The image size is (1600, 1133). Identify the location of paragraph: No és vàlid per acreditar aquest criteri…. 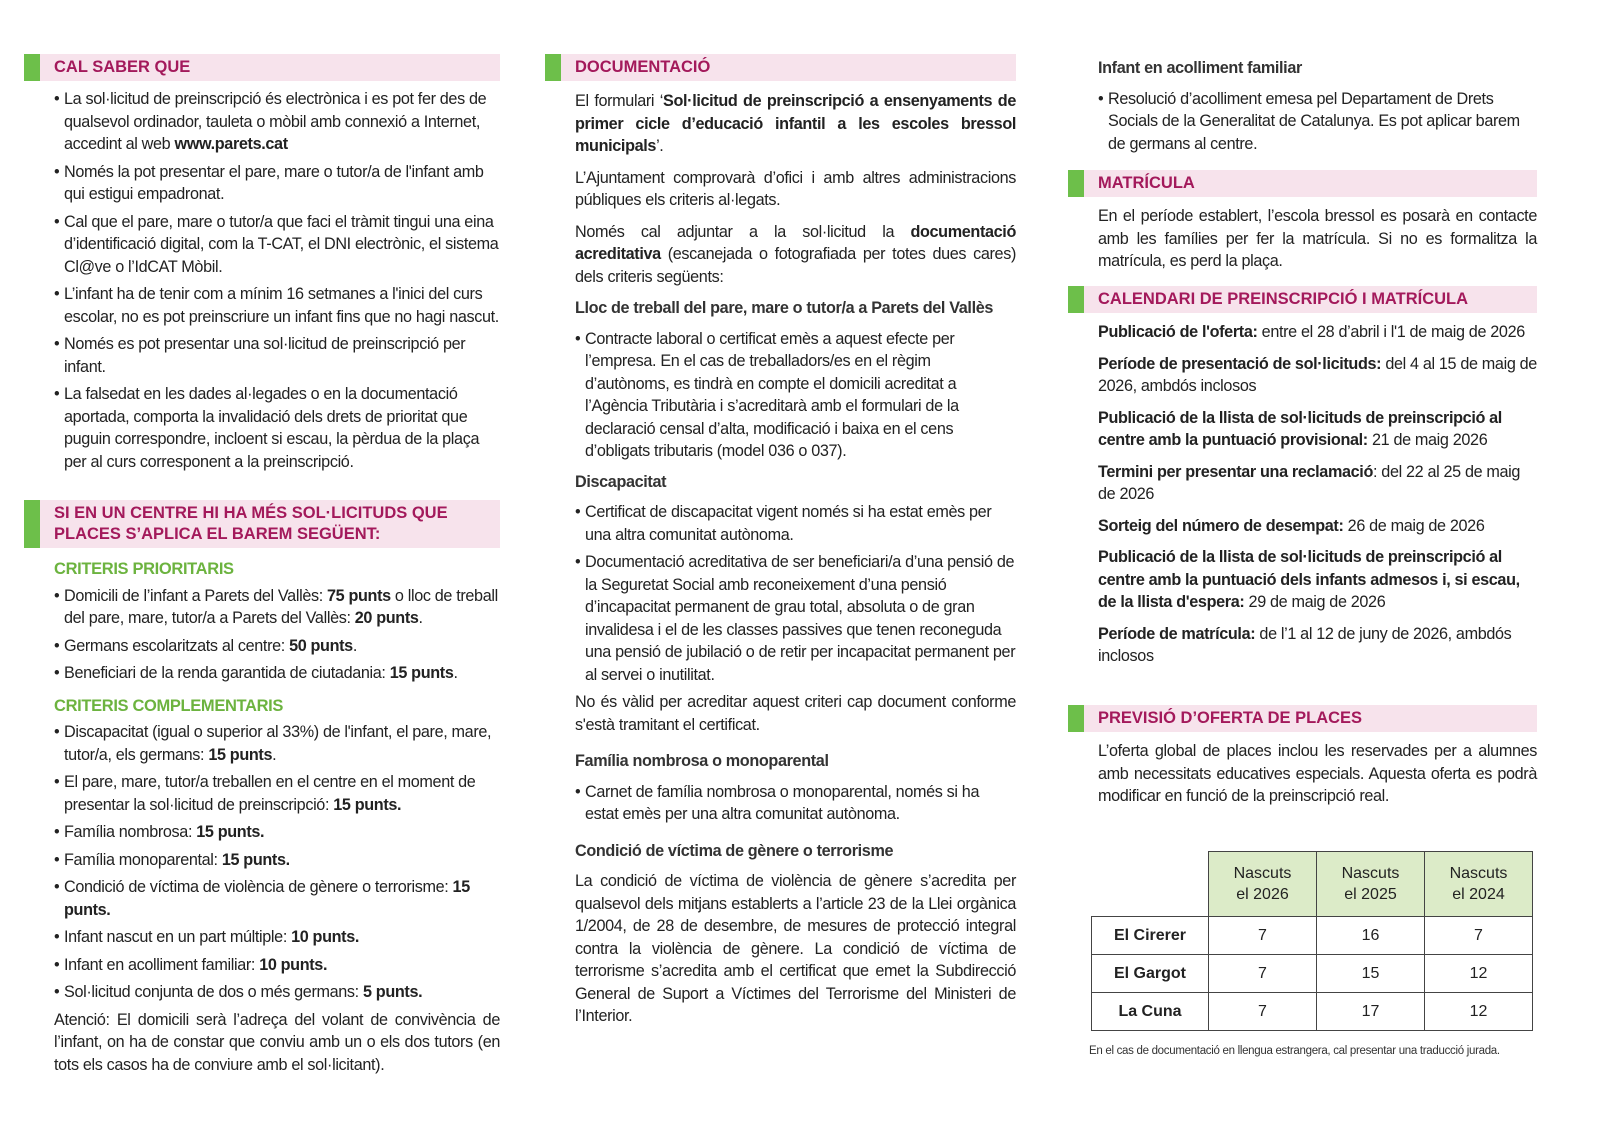
(795, 713).